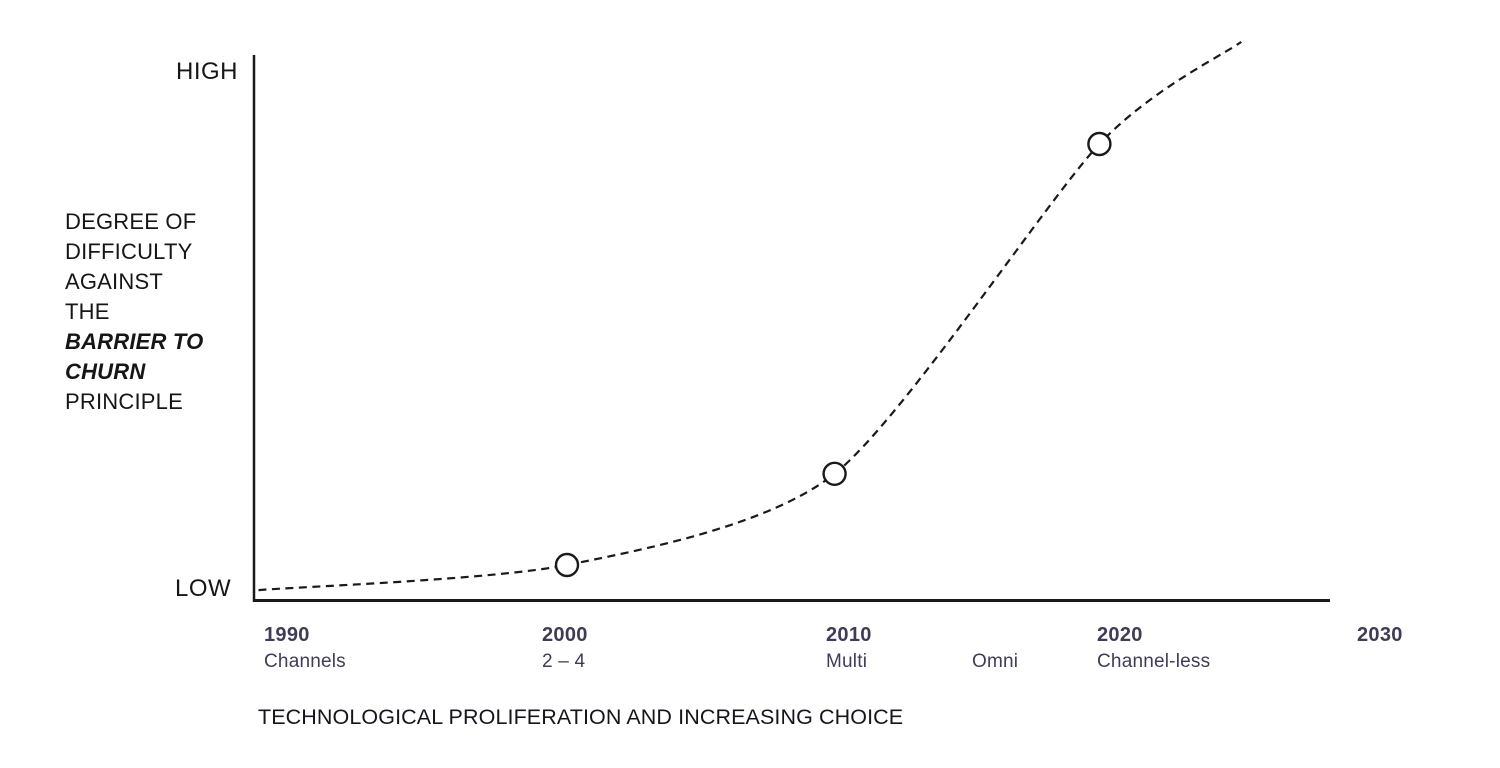  What do you see at coordinates (995, 636) in the screenshot?
I see `x-tick-year` at bounding box center [995, 636].